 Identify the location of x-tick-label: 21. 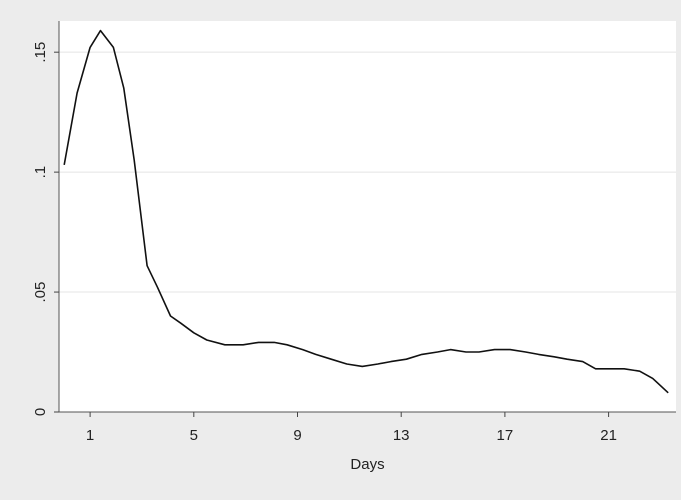
(608, 435).